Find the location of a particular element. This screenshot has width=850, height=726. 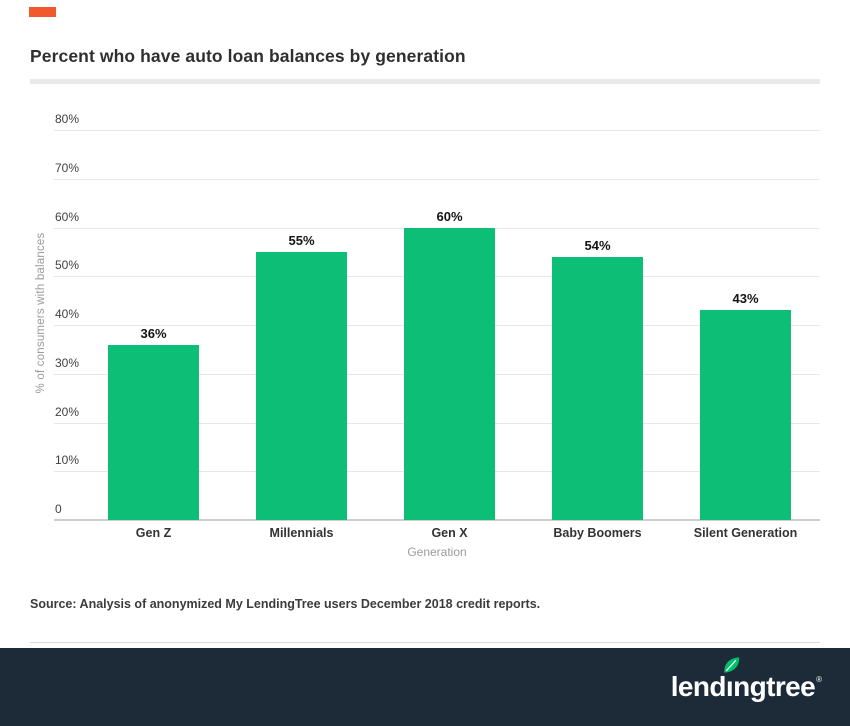

leaf-icon is located at coordinates (732, 665).